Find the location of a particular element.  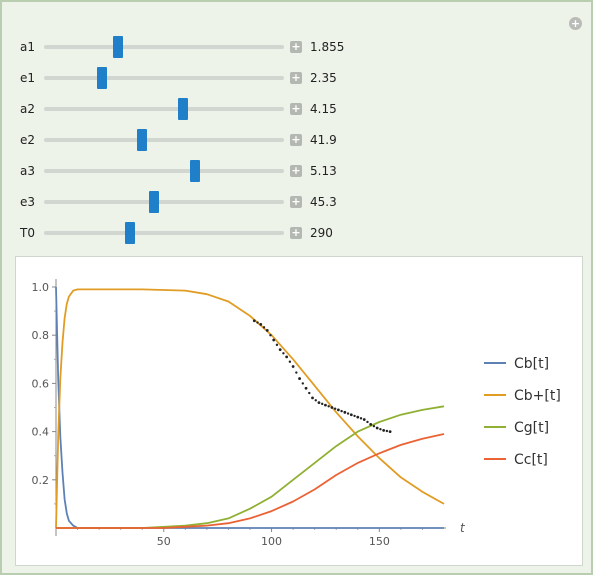

y-tick-label: 0.6 is located at coordinates (41, 383).